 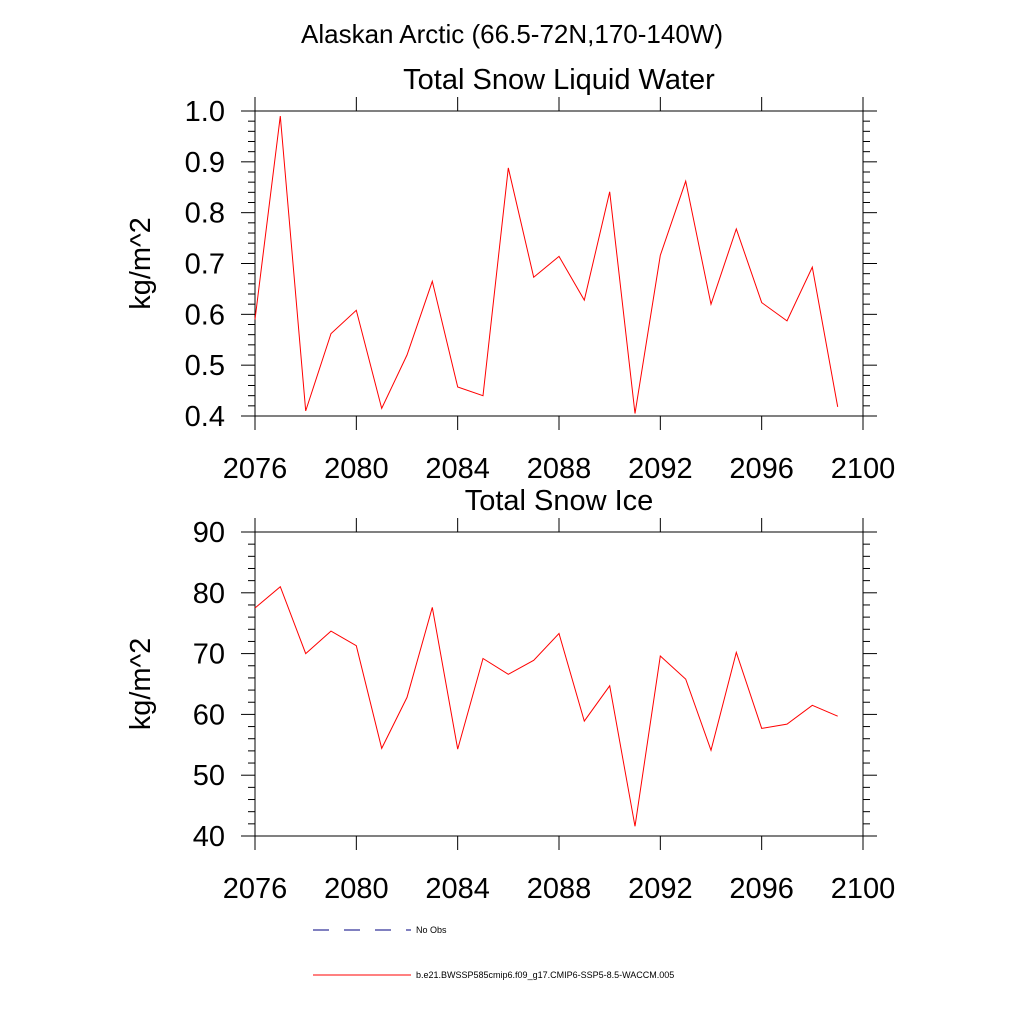 What do you see at coordinates (209, 594) in the screenshot?
I see `y-tick-label: 80` at bounding box center [209, 594].